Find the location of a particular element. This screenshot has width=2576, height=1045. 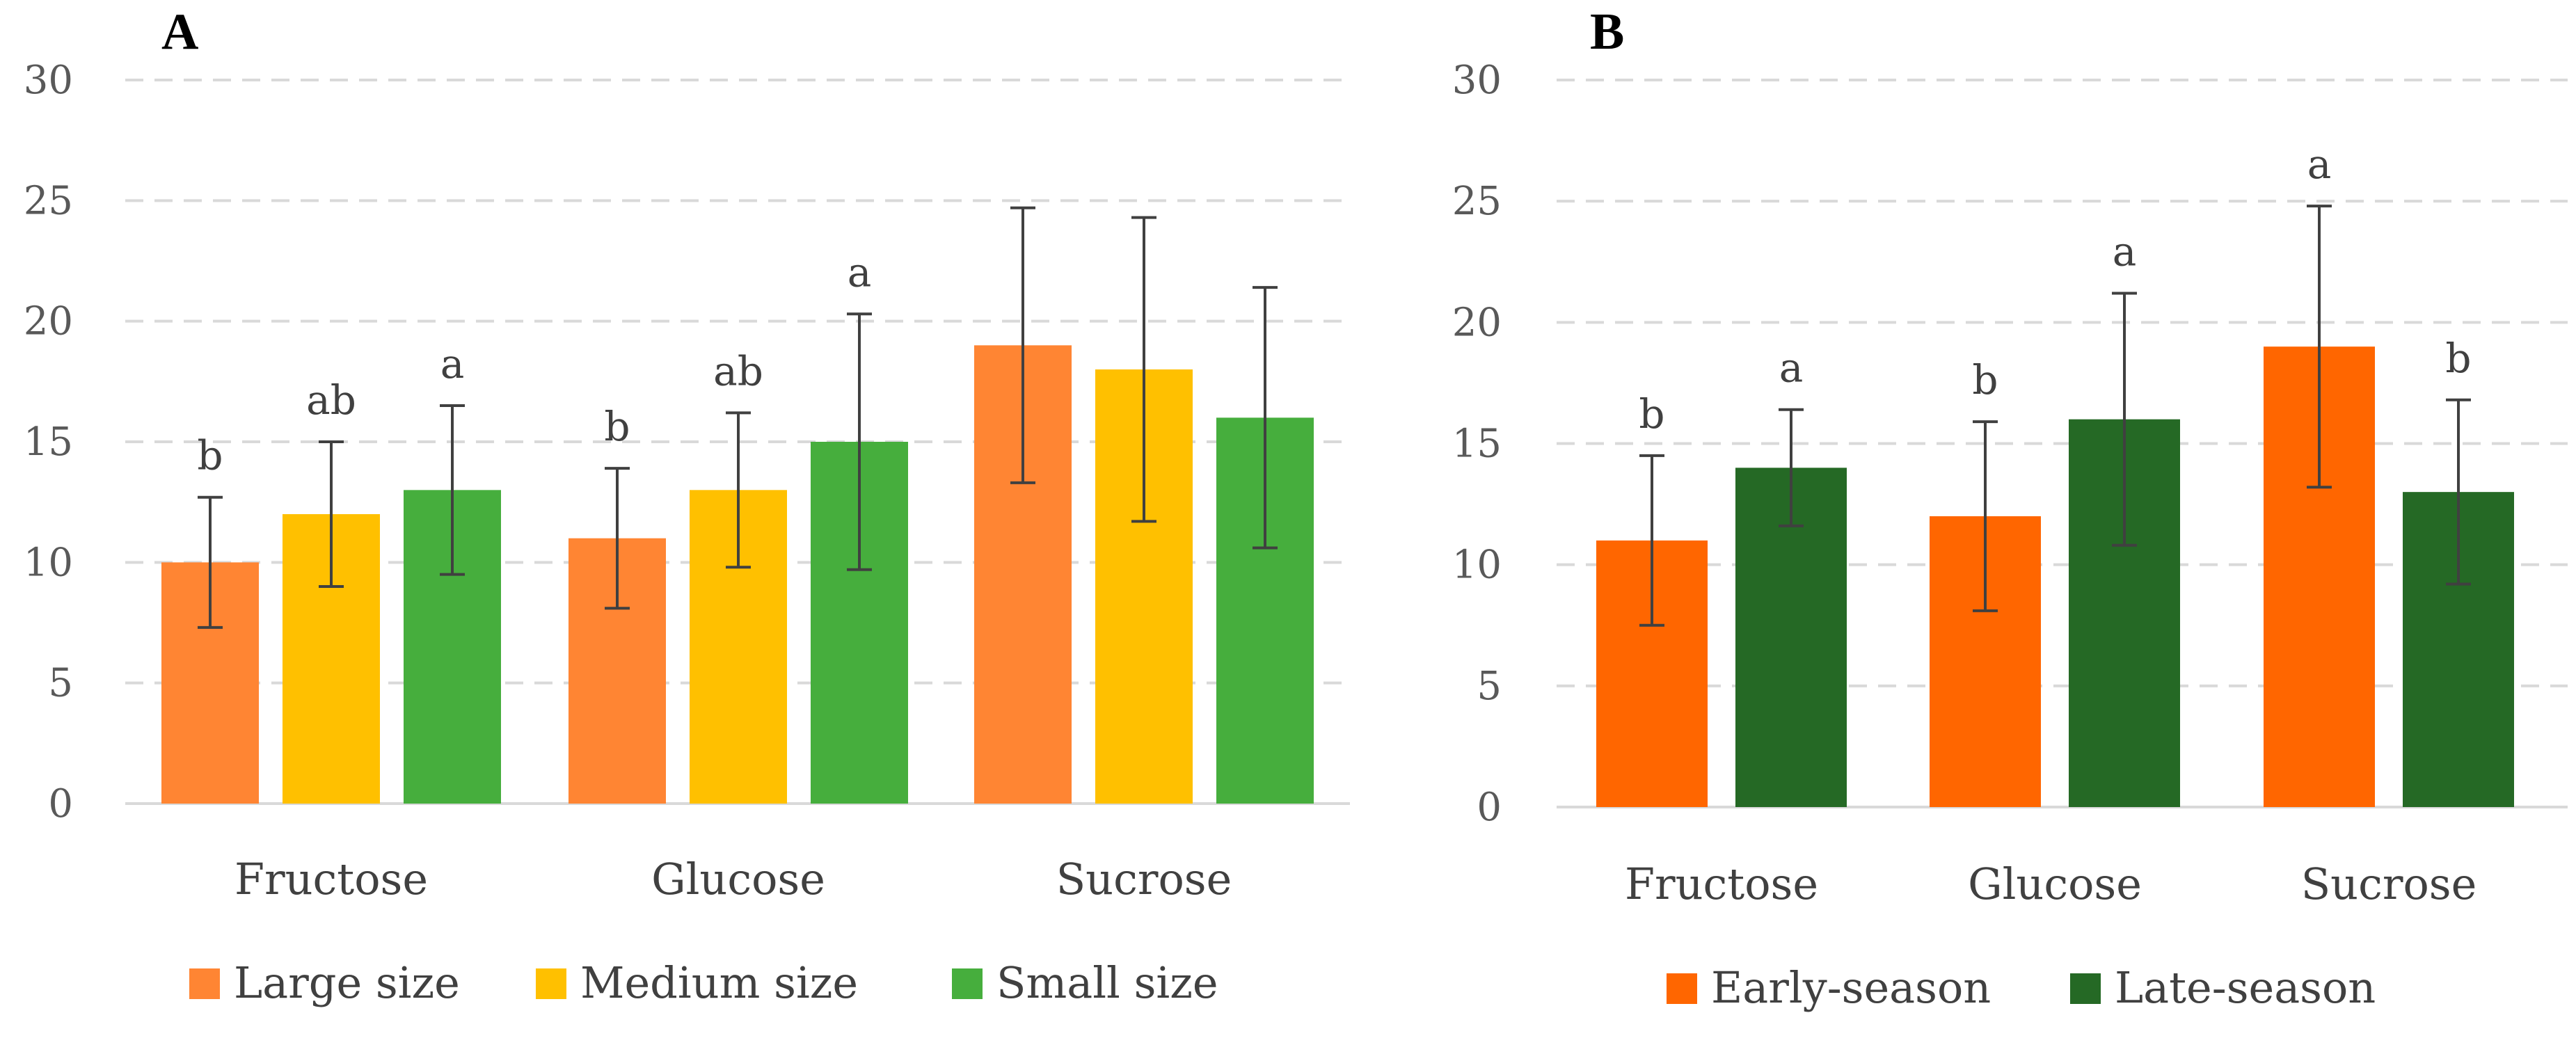

legend-label: Medium size is located at coordinates (719, 982).